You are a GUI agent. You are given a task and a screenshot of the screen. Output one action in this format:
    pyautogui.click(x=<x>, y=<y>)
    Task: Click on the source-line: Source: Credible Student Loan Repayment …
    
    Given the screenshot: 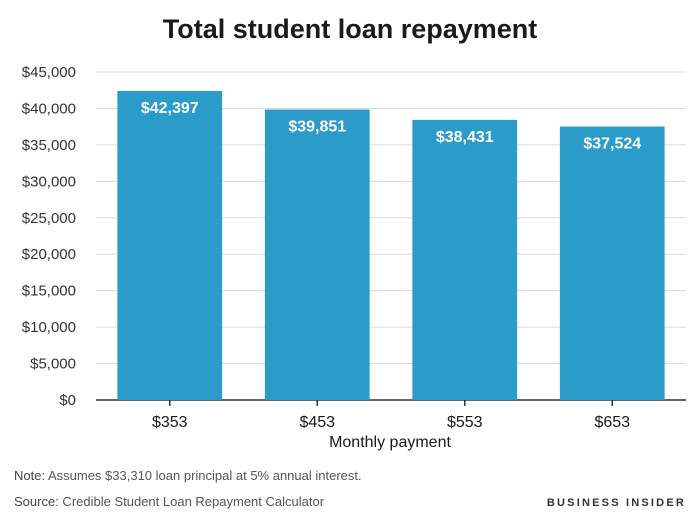 What is the action you would take?
    pyautogui.click(x=169, y=501)
    